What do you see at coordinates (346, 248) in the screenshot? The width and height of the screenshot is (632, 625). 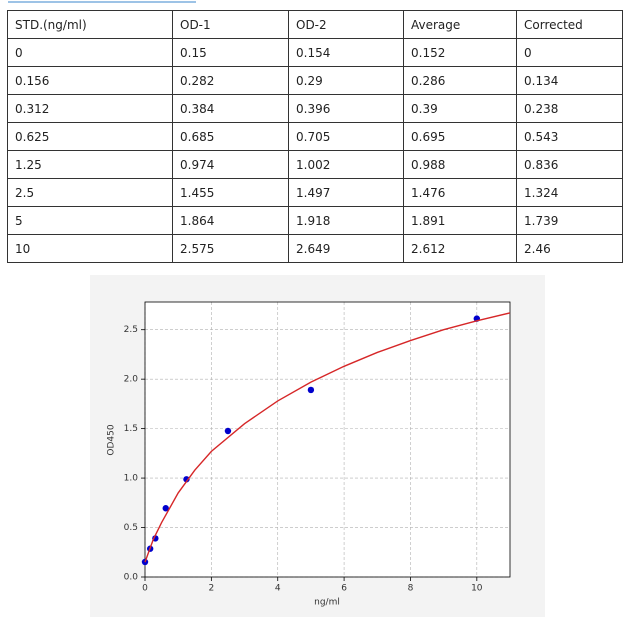 I see `table-cell: 2.649` at bounding box center [346, 248].